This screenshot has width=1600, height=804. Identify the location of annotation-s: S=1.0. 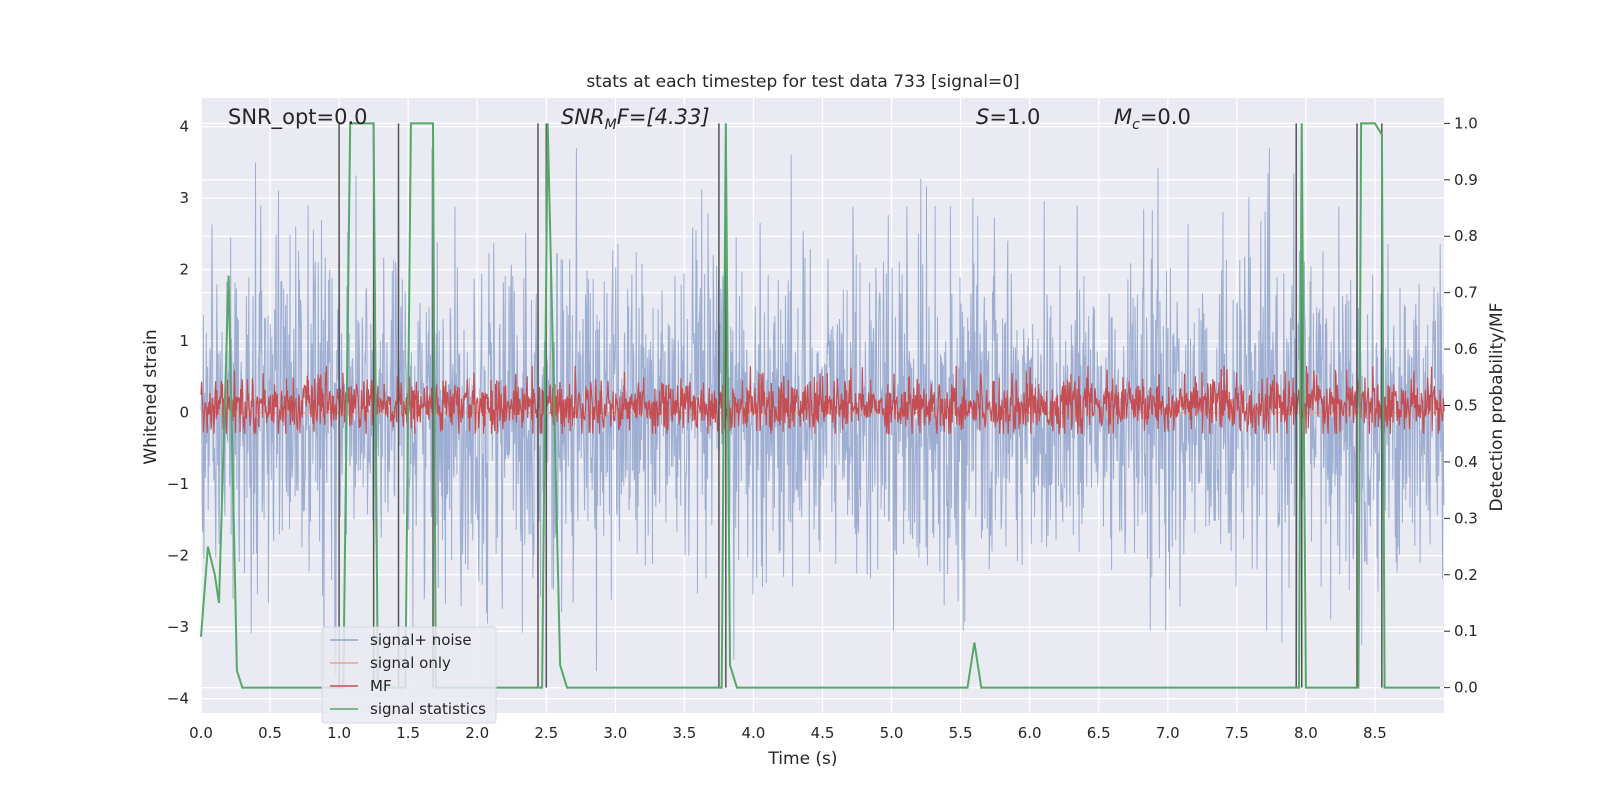
(1008, 117).